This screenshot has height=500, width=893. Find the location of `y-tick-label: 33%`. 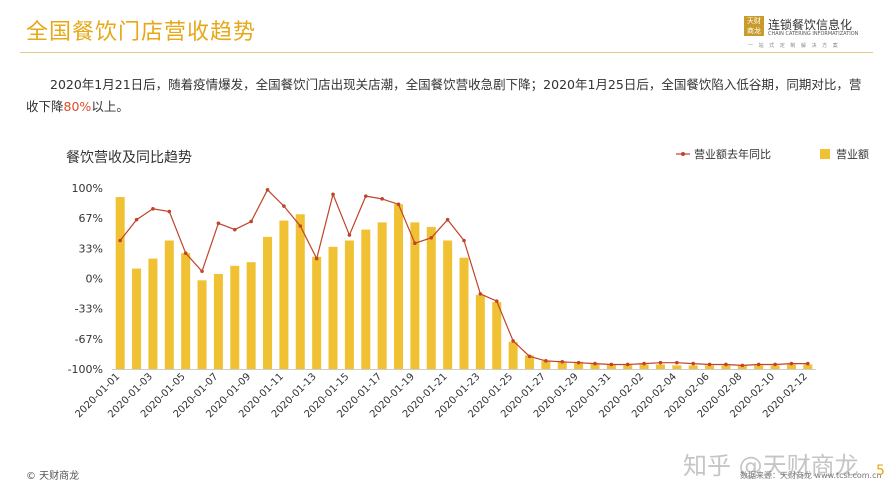

y-tick-label: 33% is located at coordinates (91, 249).